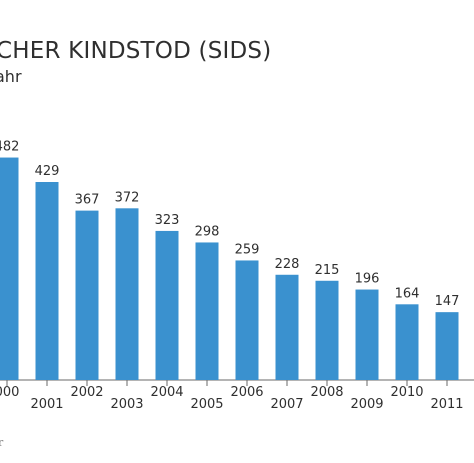  I want to click on chart-subtitle: ahr, so click(11, 76).